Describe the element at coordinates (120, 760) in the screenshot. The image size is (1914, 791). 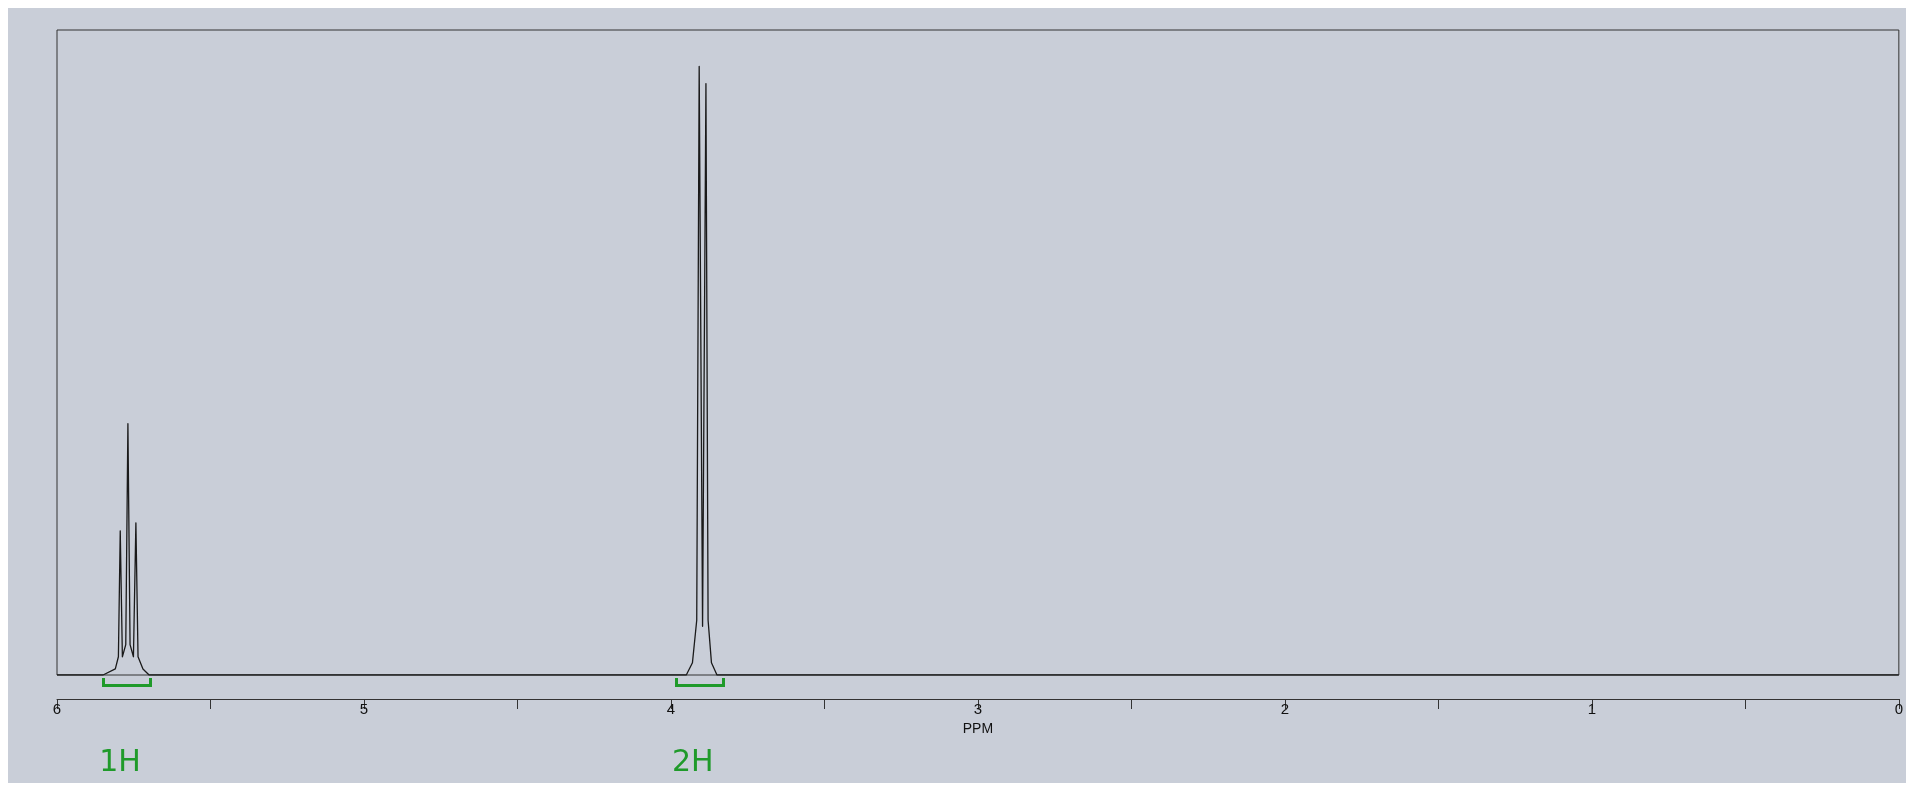
I see `text: 1H` at that location.